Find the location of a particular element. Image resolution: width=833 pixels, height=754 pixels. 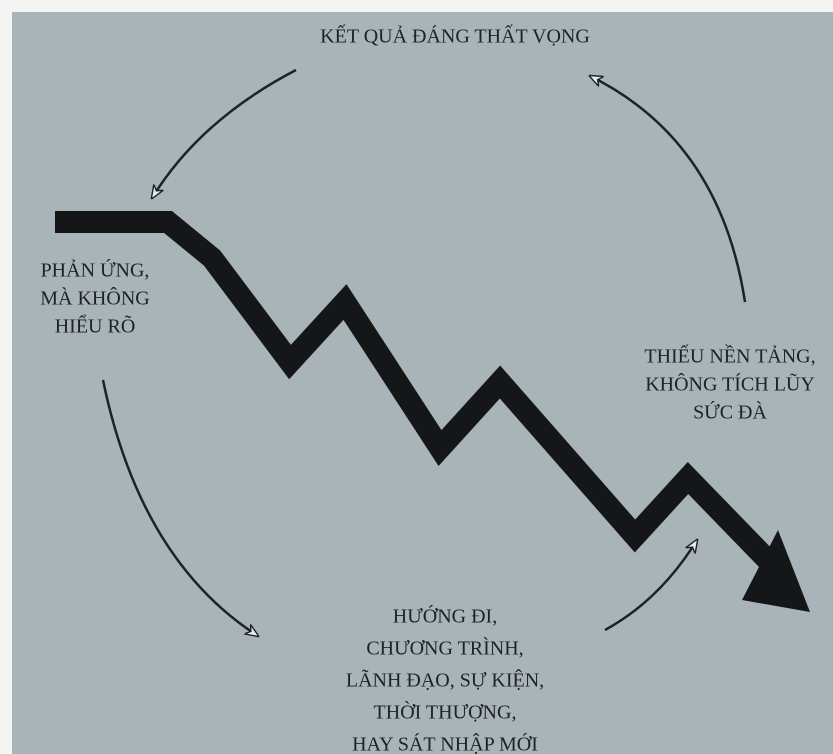

node-label: KẾT QUẢ ĐÁNG THẤT VỌNG is located at coordinates (455, 36).